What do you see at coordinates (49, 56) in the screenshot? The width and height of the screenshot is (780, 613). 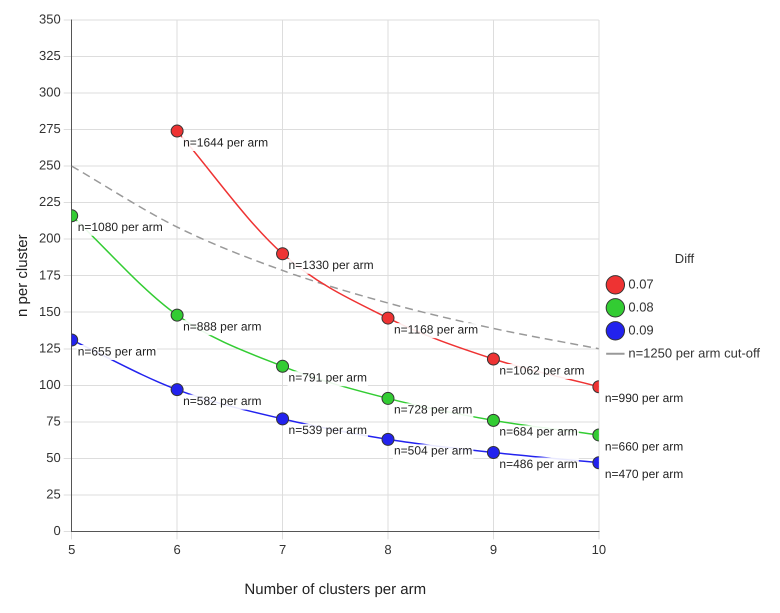 I see `y-tick-label: 325` at bounding box center [49, 56].